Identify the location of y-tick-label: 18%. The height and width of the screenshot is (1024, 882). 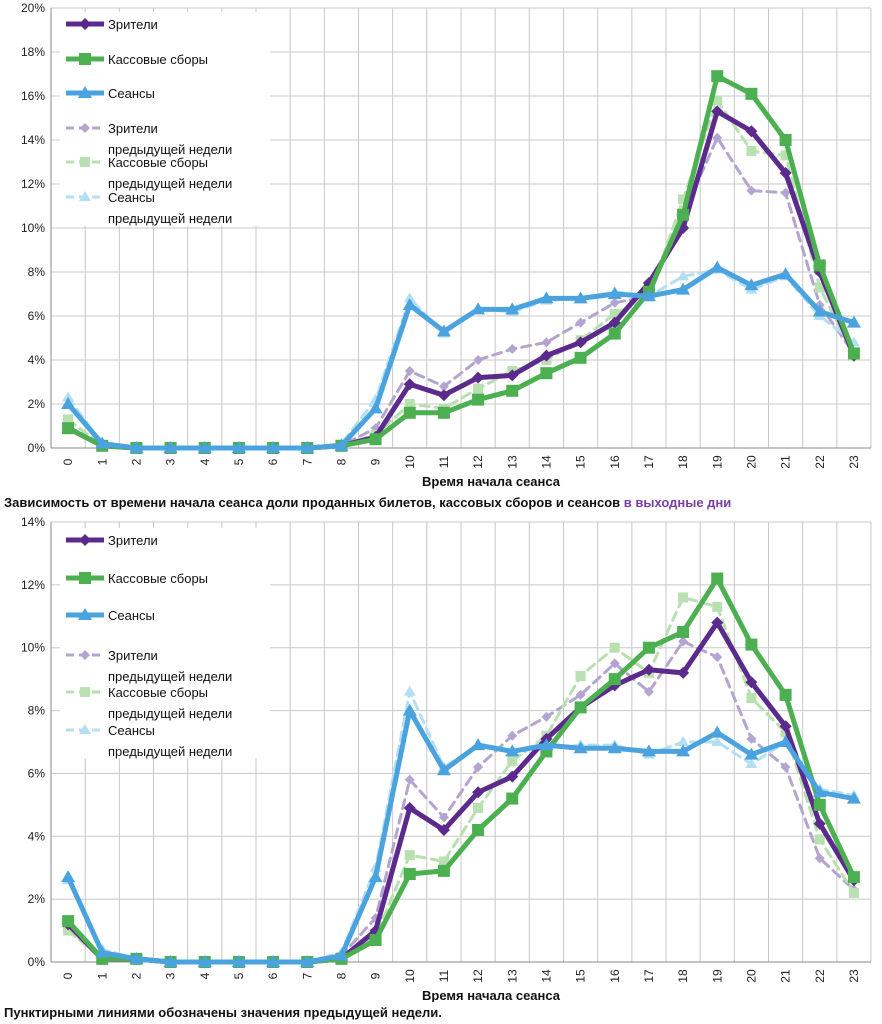
(33, 52).